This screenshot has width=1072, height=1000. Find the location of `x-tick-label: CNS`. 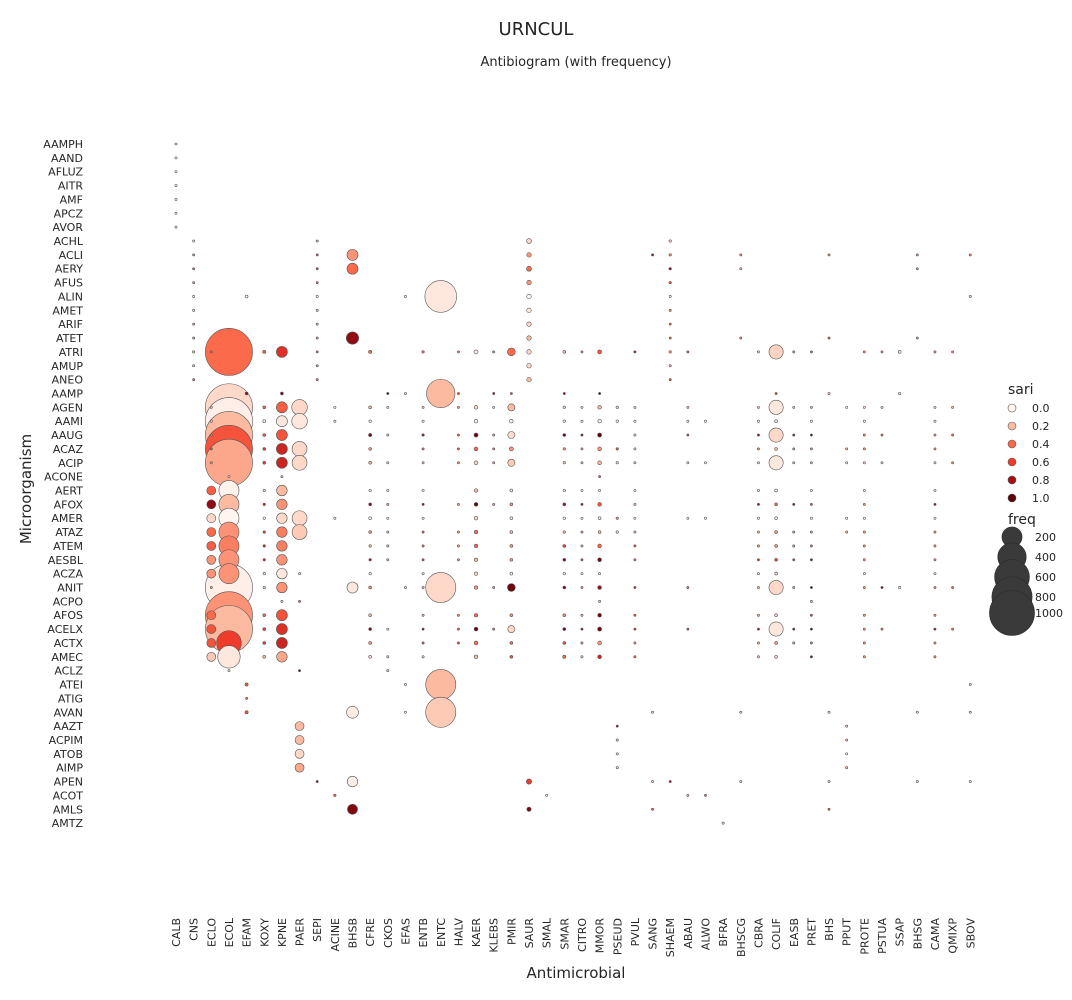

x-tick-label: CNS is located at coordinates (194, 929).